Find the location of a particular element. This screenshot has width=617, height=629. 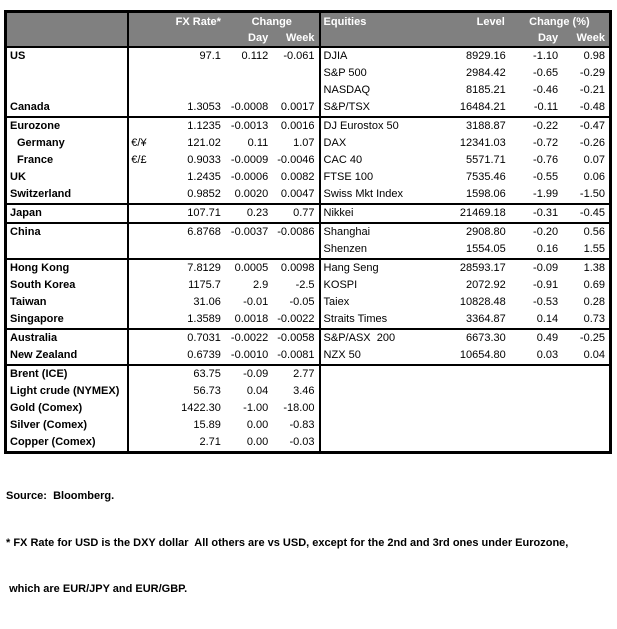

fx-rate-value: 63.75 is located at coordinates (207, 374).